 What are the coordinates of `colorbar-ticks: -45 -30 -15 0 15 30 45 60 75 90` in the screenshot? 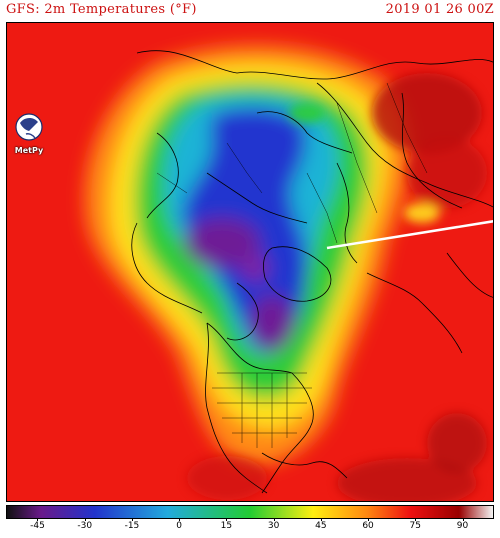 It's located at (250, 527).